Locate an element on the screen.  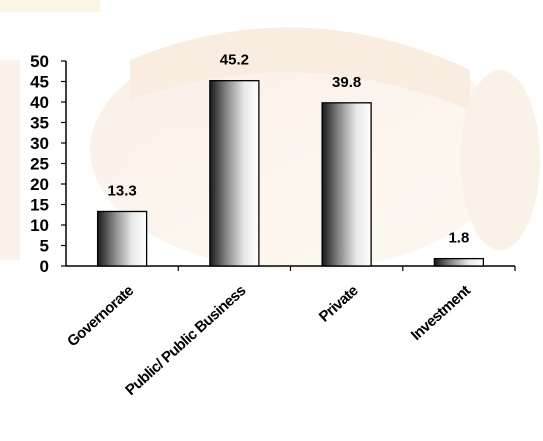
y-tick-label: 35 is located at coordinates (39, 123).